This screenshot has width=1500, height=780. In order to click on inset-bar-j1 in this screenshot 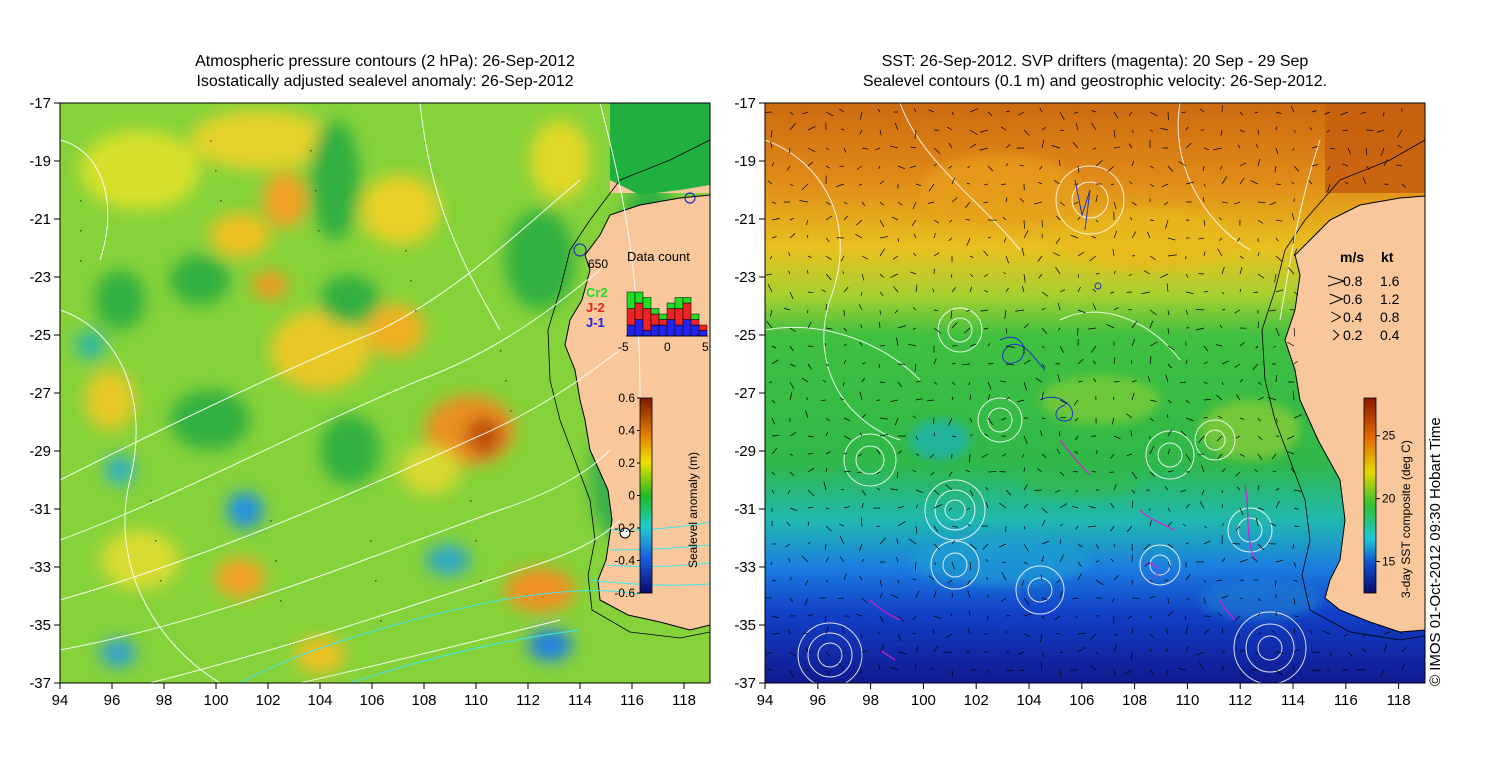, I will do `click(647, 333)`.